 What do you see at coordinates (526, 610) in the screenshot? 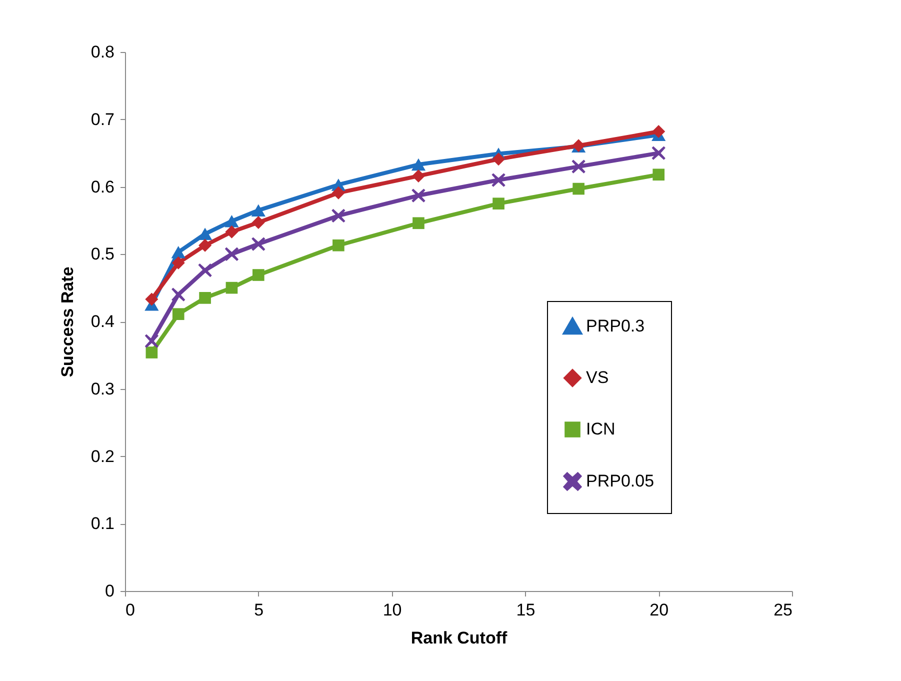
I see `x-tick-label: 15` at bounding box center [526, 610].